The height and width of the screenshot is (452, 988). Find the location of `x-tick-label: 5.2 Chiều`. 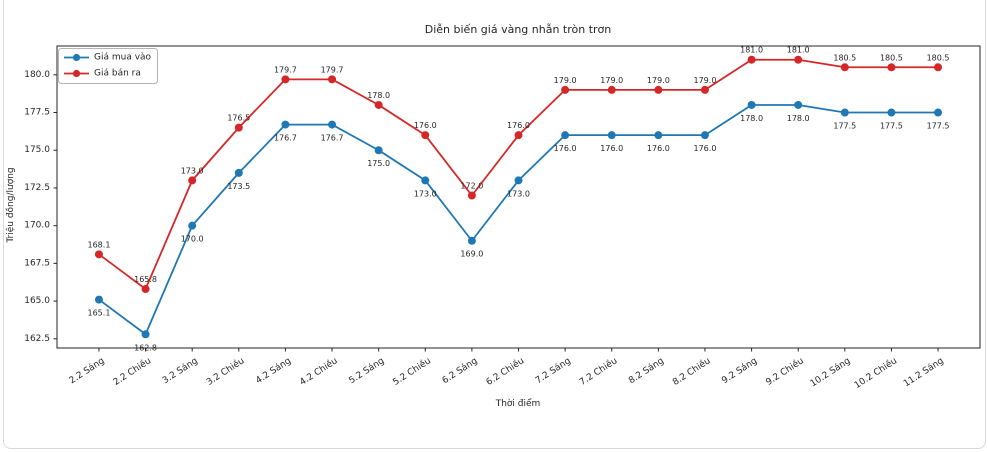

x-tick-label: 5.2 Chiều is located at coordinates (412, 371).